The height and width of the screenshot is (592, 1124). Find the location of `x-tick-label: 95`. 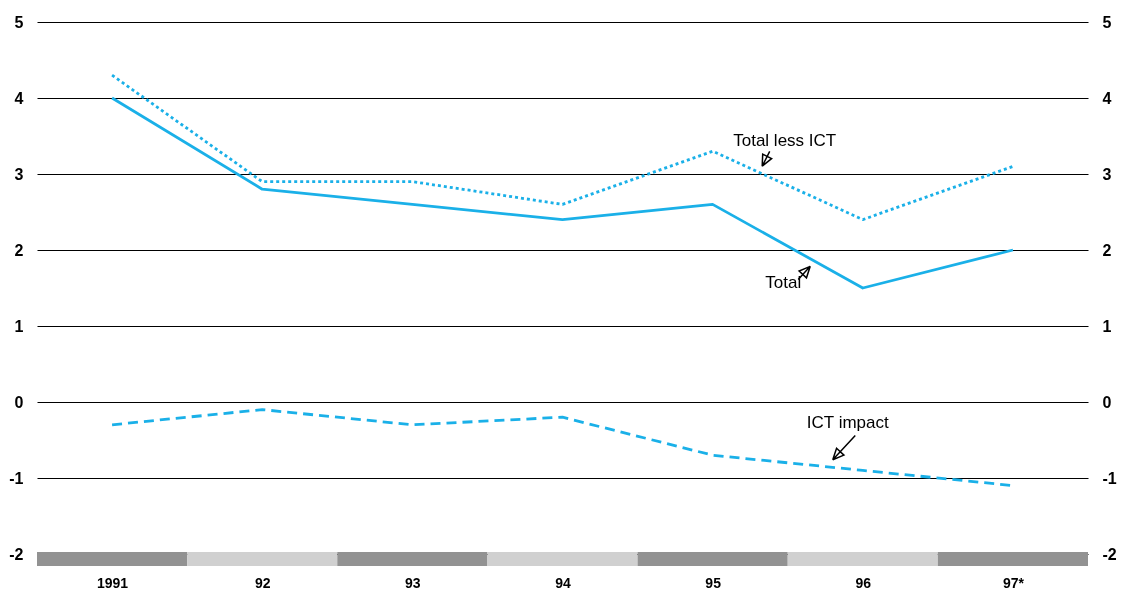

x-tick-label: 95 is located at coordinates (713, 582).